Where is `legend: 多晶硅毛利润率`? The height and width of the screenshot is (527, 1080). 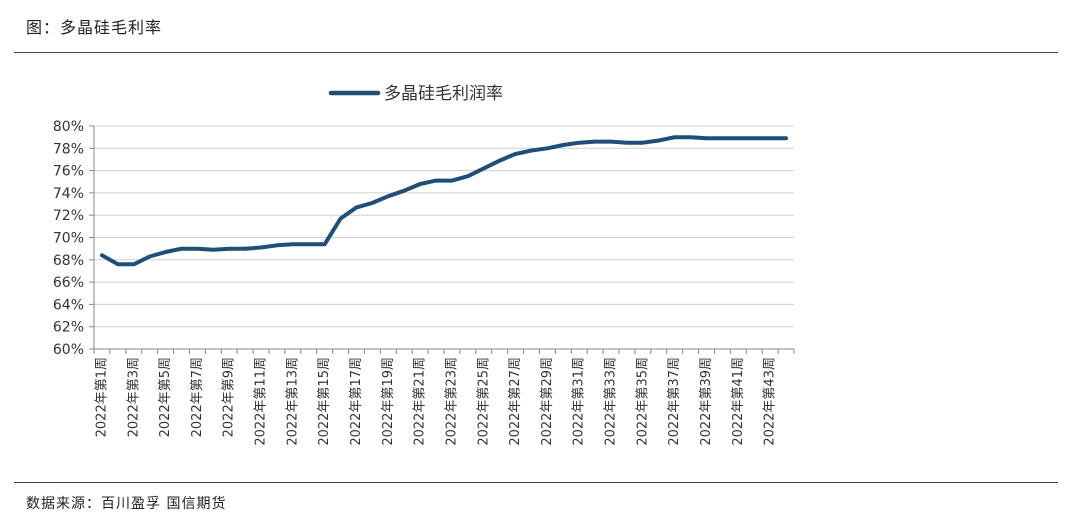 legend: 多晶硅毛利润率 is located at coordinates (415, 94).